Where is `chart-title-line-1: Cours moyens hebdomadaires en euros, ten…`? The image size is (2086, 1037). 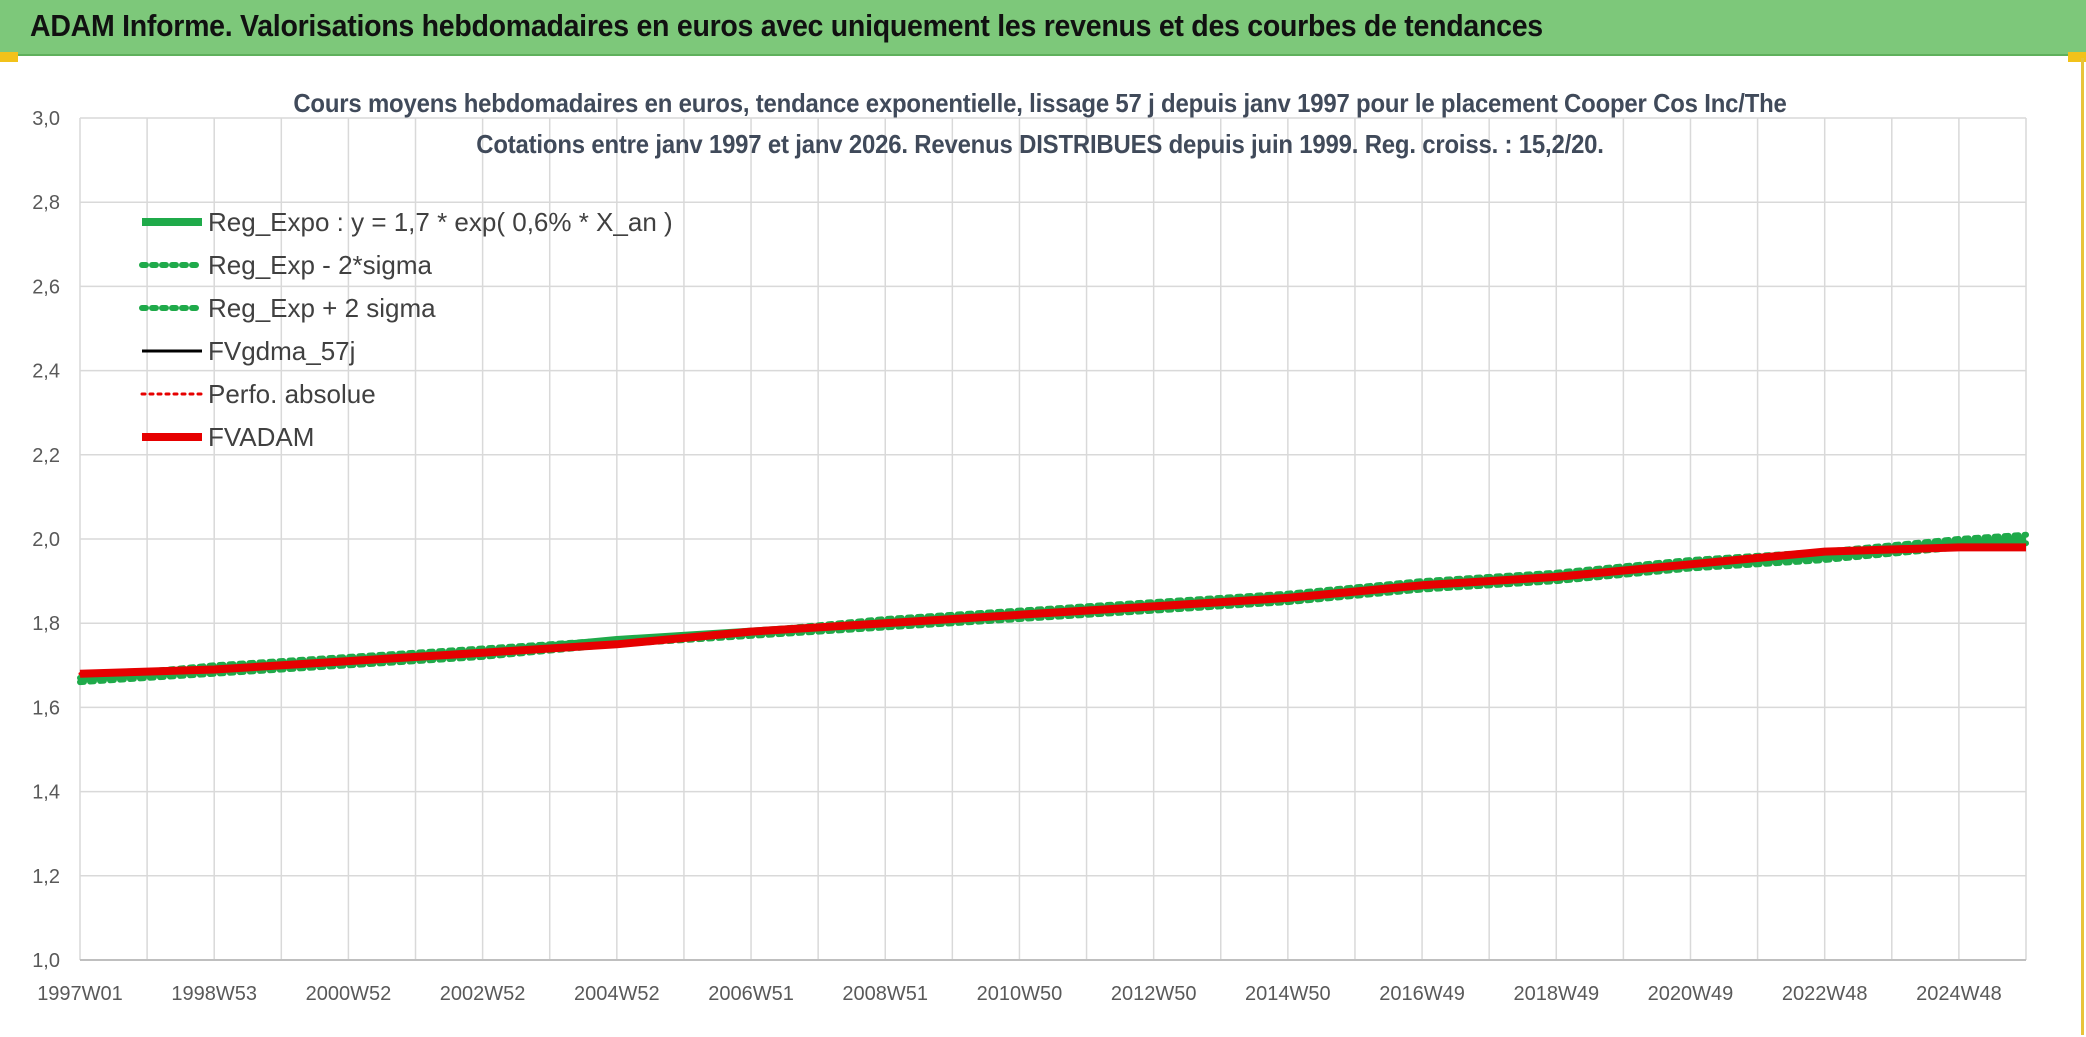
chart-title-line-1: Cours moyens hebdomadaires en euros, ten… is located at coordinates (1040, 103).